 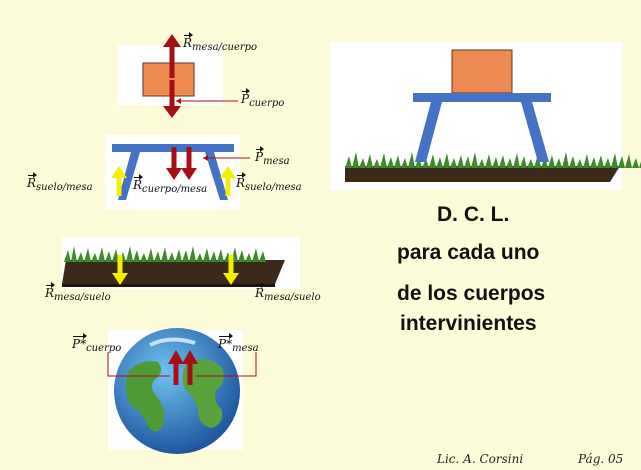 What do you see at coordinates (97, 343) in the screenshot?
I see `p-star-cuerpo-label: P*cuerpo` at bounding box center [97, 343].